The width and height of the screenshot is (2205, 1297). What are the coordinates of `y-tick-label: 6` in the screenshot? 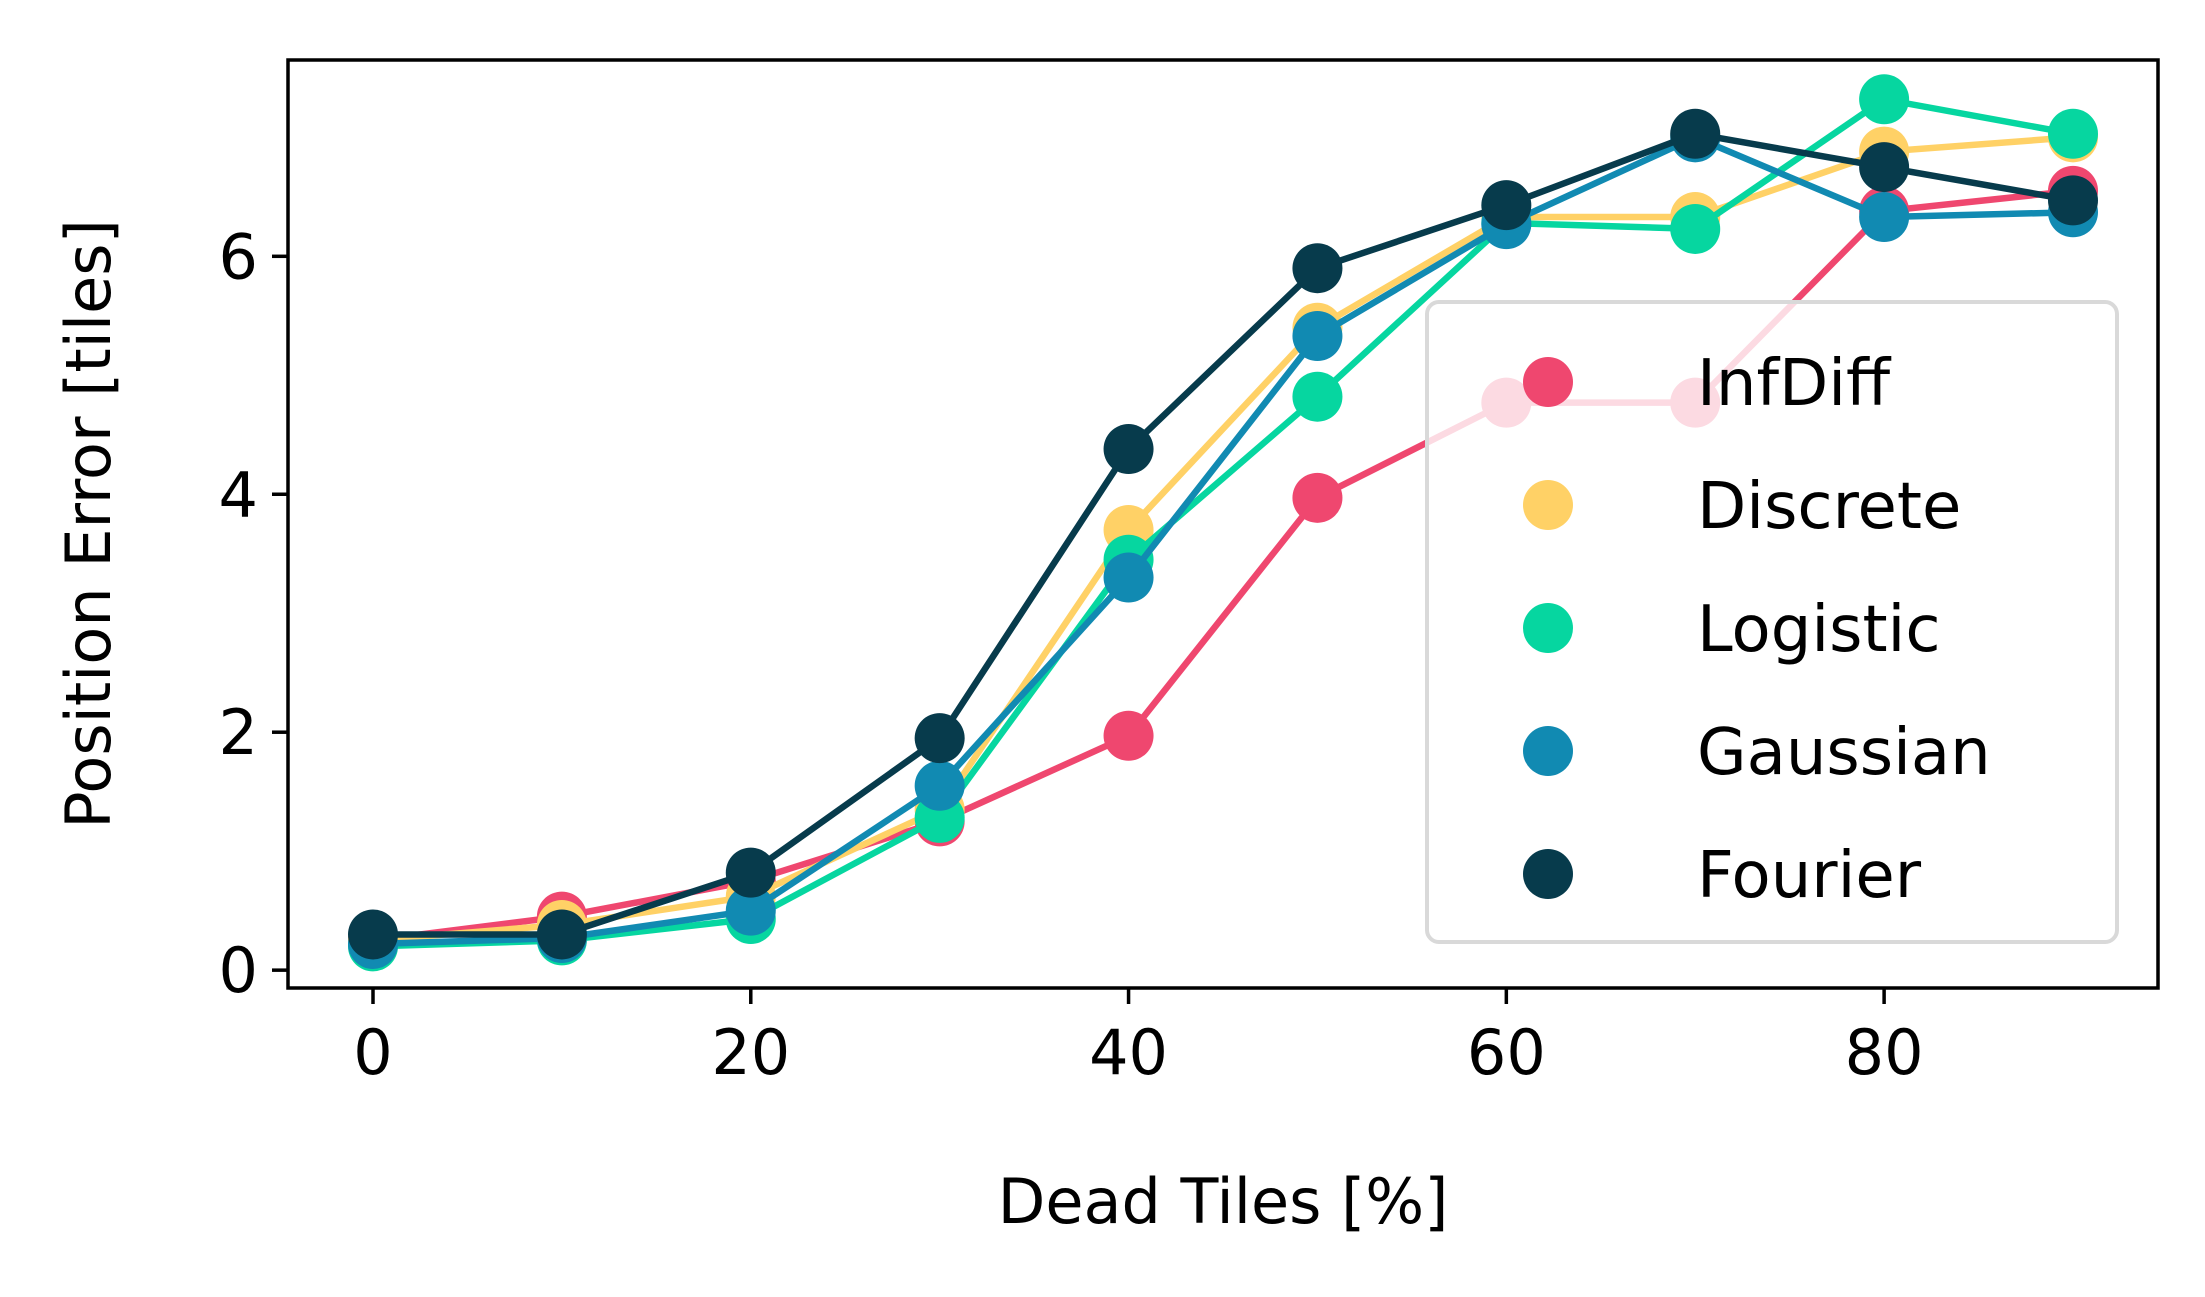 It's located at (238, 256).